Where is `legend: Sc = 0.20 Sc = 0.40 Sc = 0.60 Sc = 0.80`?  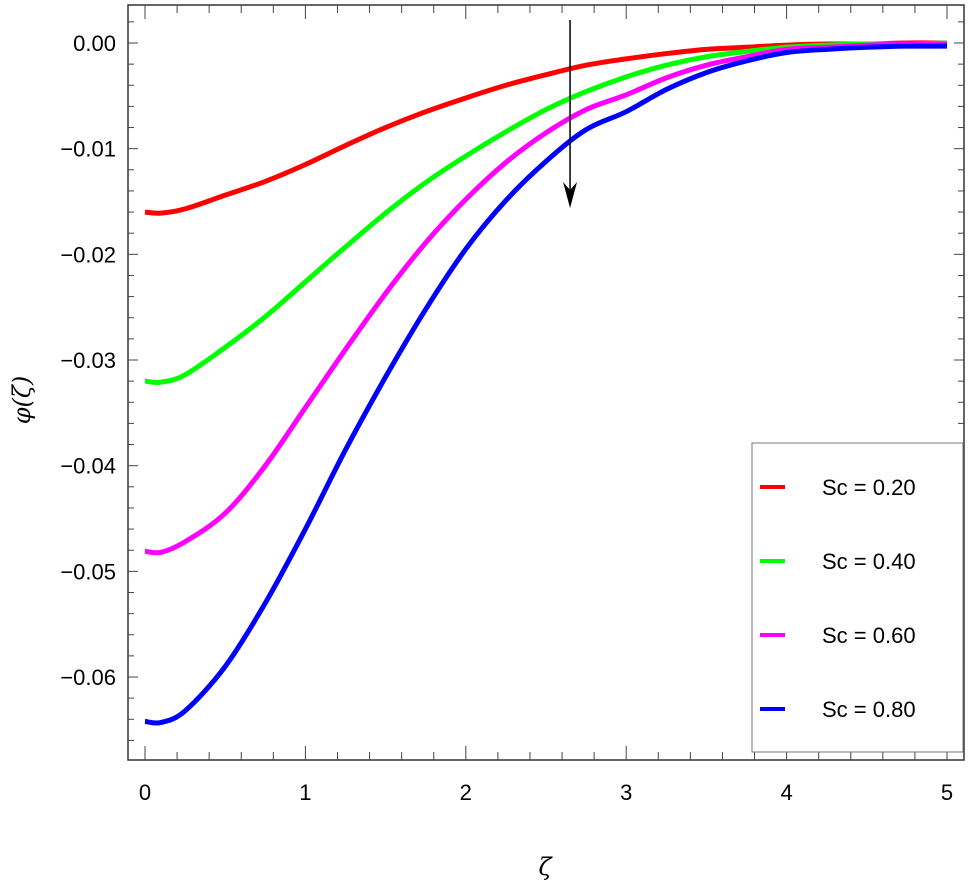
legend: Sc = 0.20 Sc = 0.40 Sc = 0.60 Sc = 0.80 is located at coordinates (857, 597).